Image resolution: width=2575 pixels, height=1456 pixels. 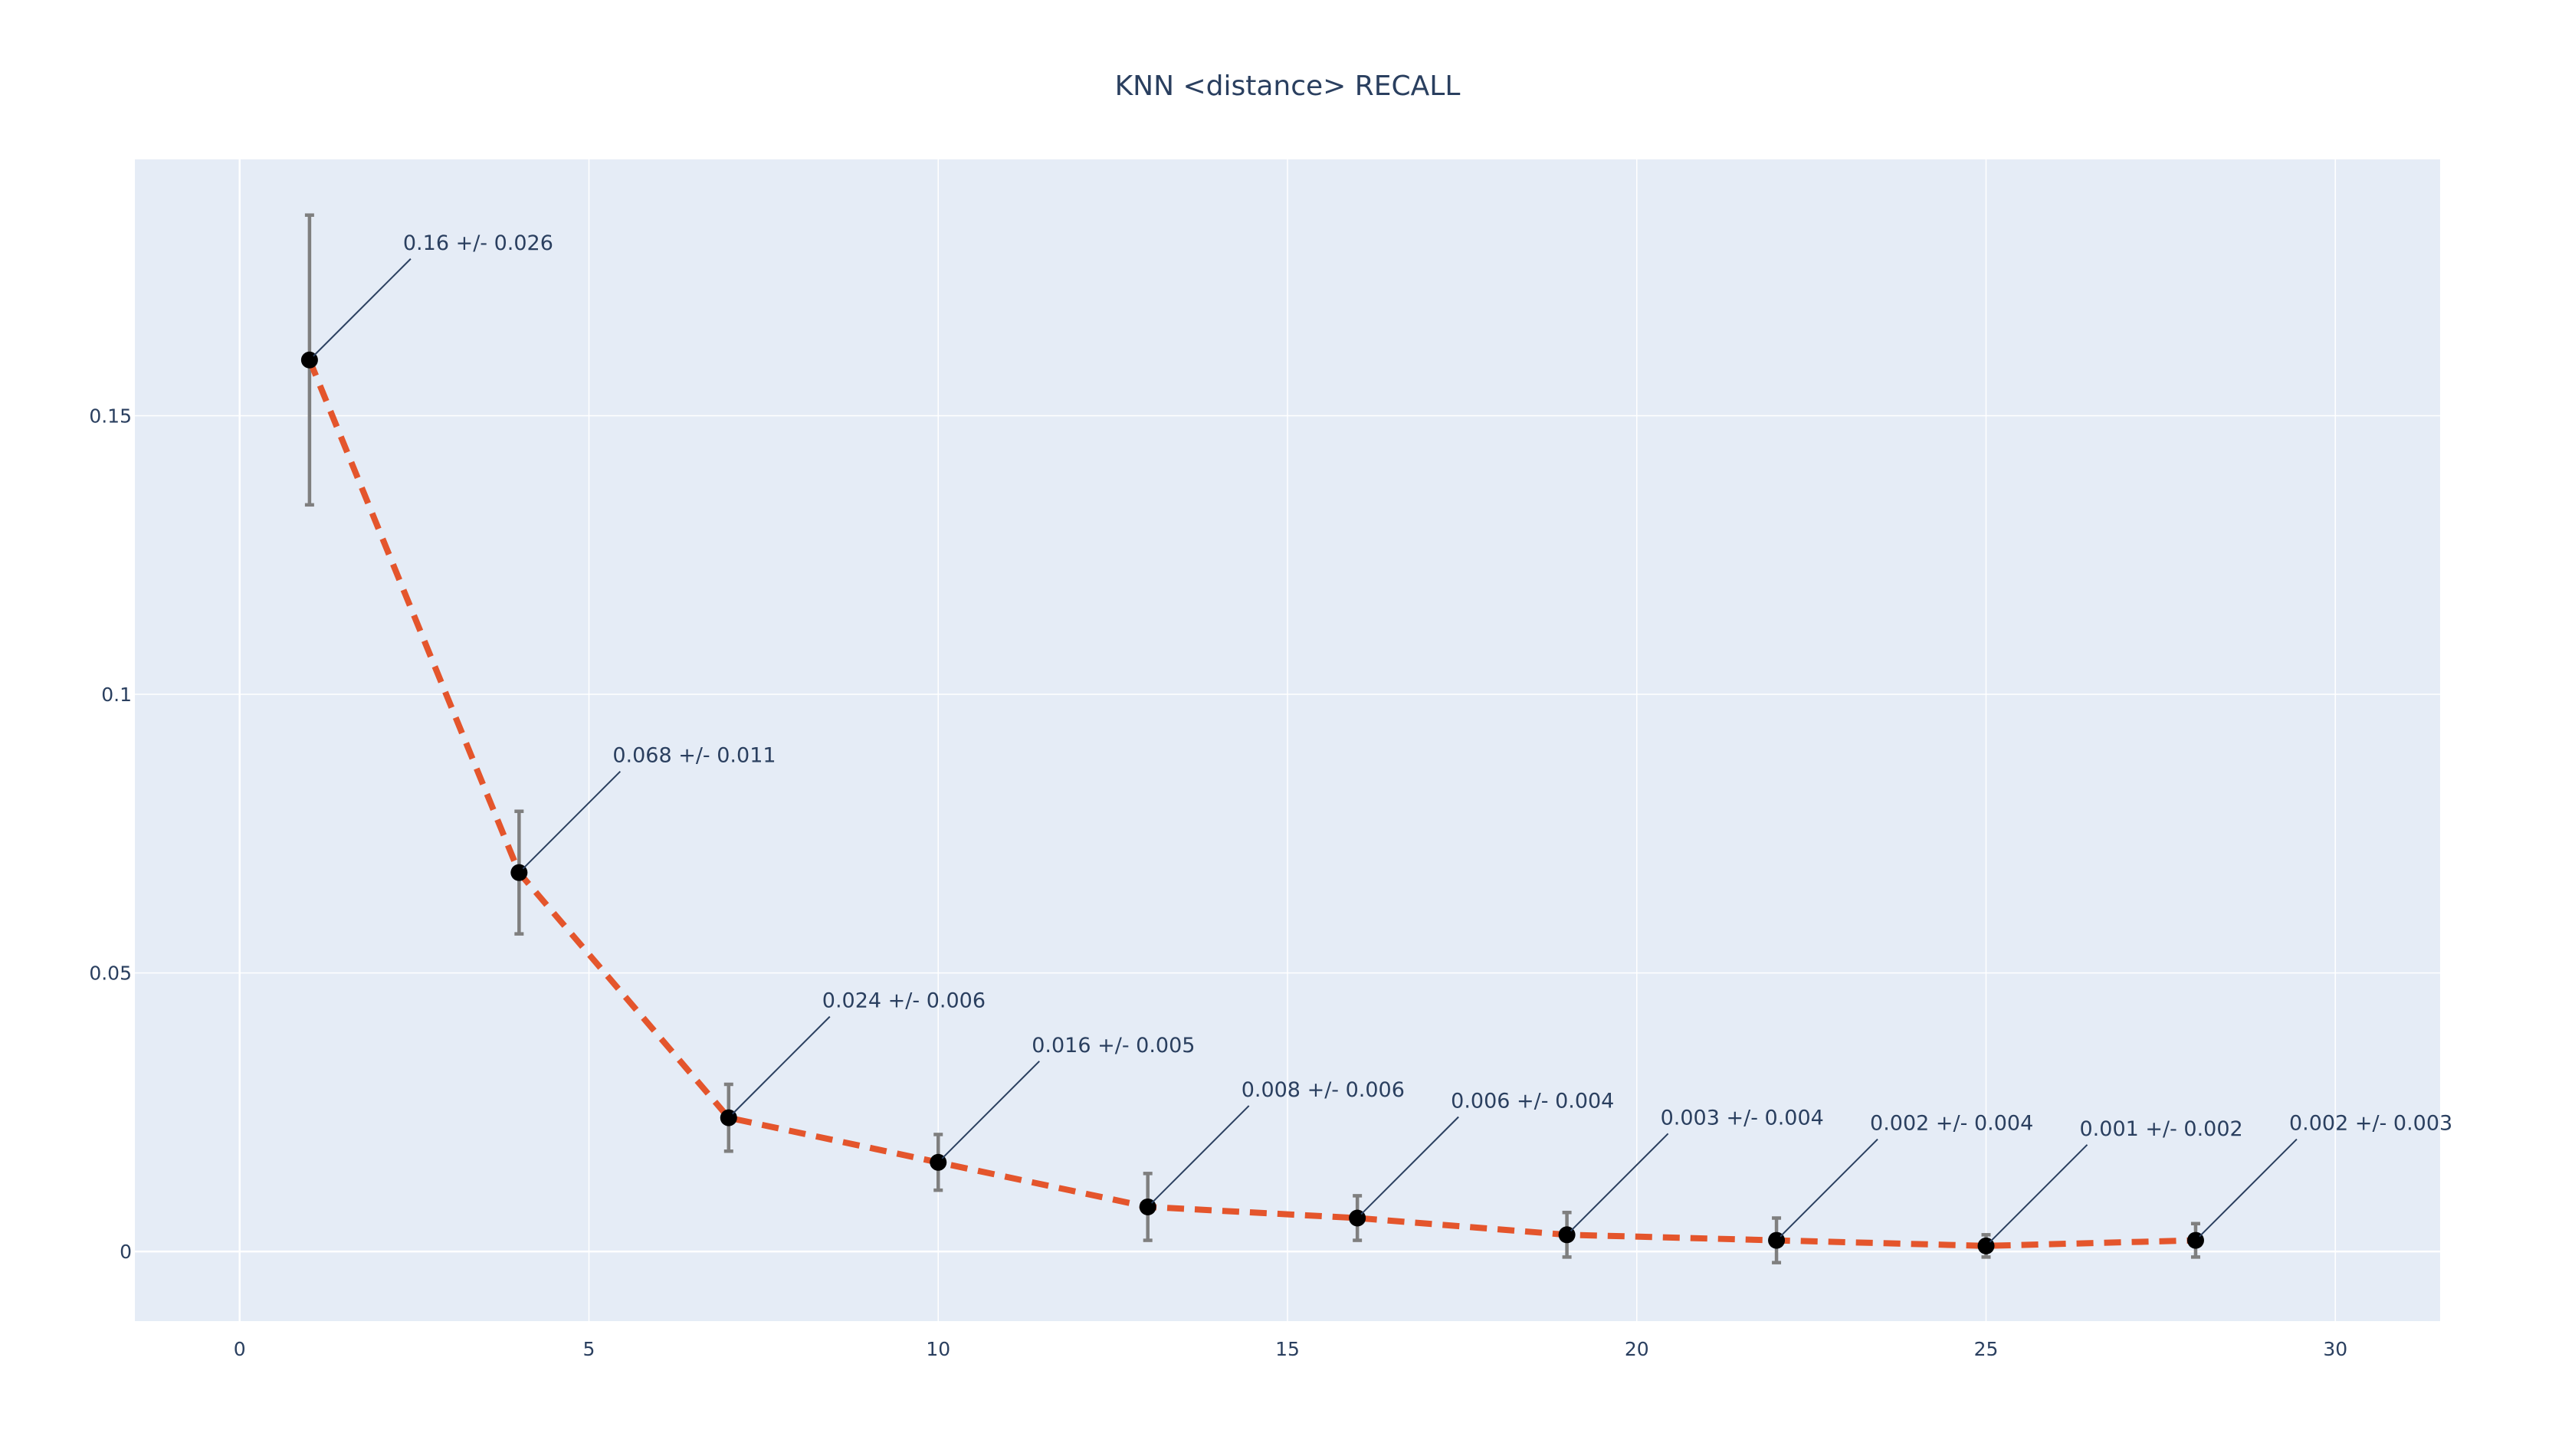 What do you see at coordinates (904, 1001) in the screenshot?
I see `annotation-label: 0.024 +/- 0.006` at bounding box center [904, 1001].